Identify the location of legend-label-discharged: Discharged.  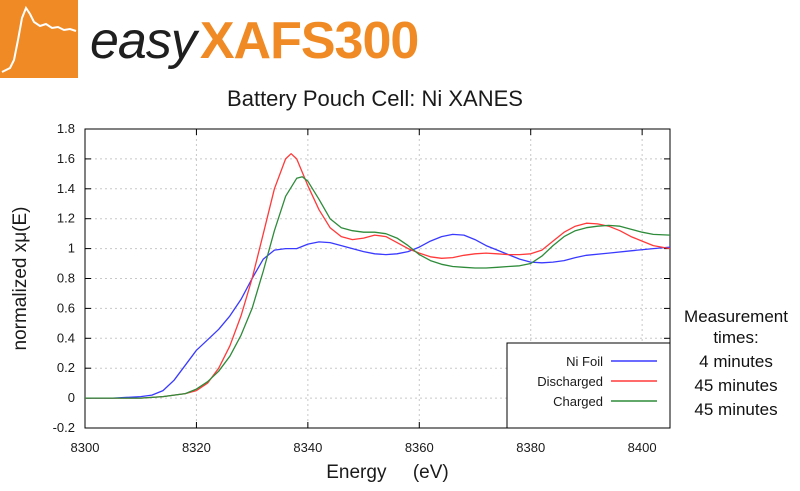
(570, 381).